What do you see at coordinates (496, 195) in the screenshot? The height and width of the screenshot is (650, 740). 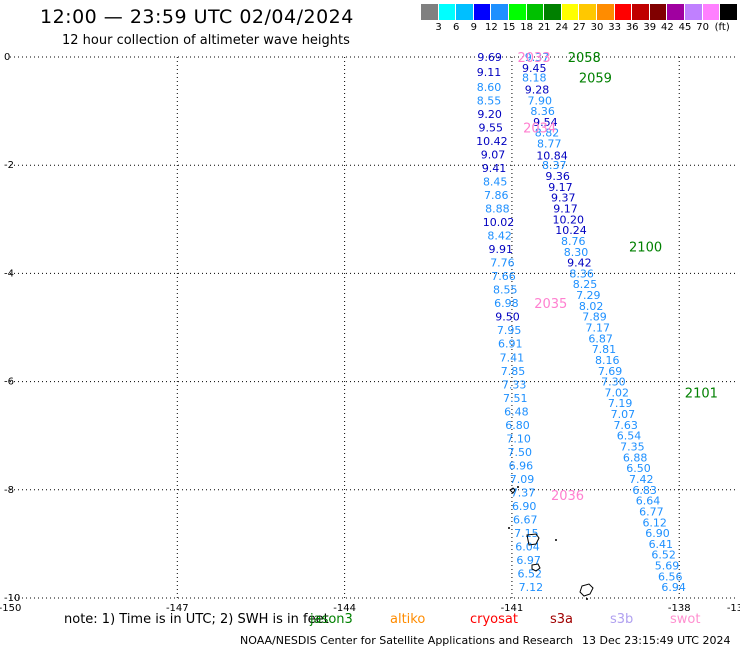 I see `wave-height-label: 7.86` at bounding box center [496, 195].